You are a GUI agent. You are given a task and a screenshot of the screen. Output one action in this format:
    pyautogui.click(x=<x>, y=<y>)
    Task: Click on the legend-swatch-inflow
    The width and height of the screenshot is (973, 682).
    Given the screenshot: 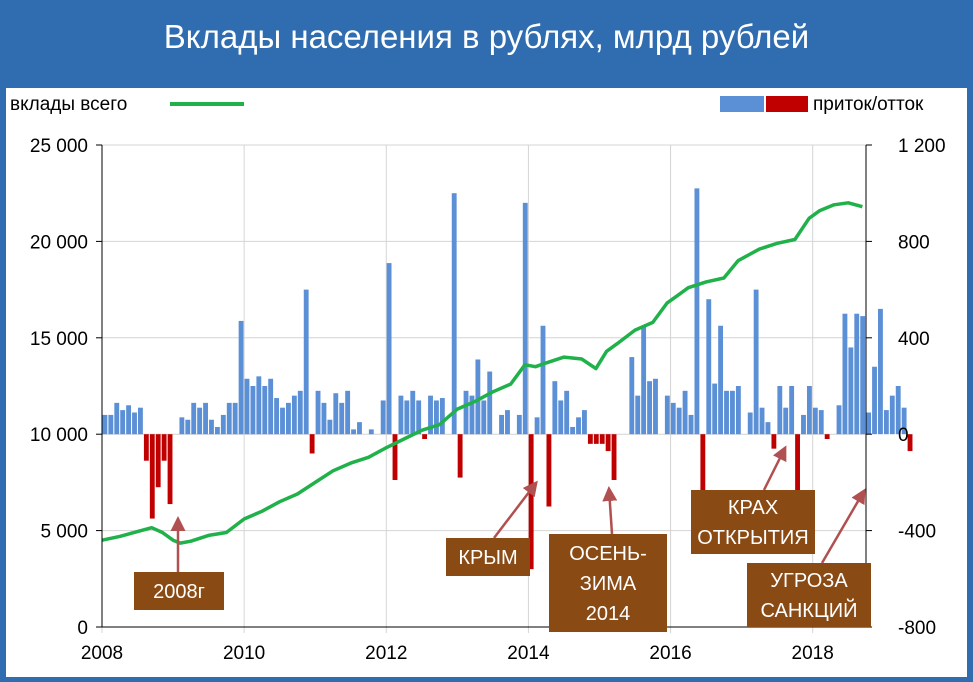 What is the action you would take?
    pyautogui.click(x=742, y=104)
    